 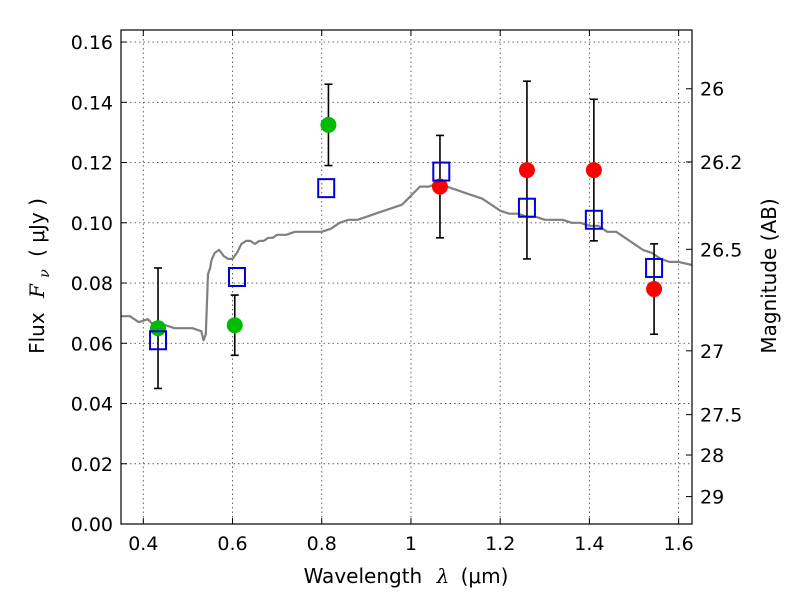 I want to click on y-tick-label: 0.12, so click(x=92, y=164).